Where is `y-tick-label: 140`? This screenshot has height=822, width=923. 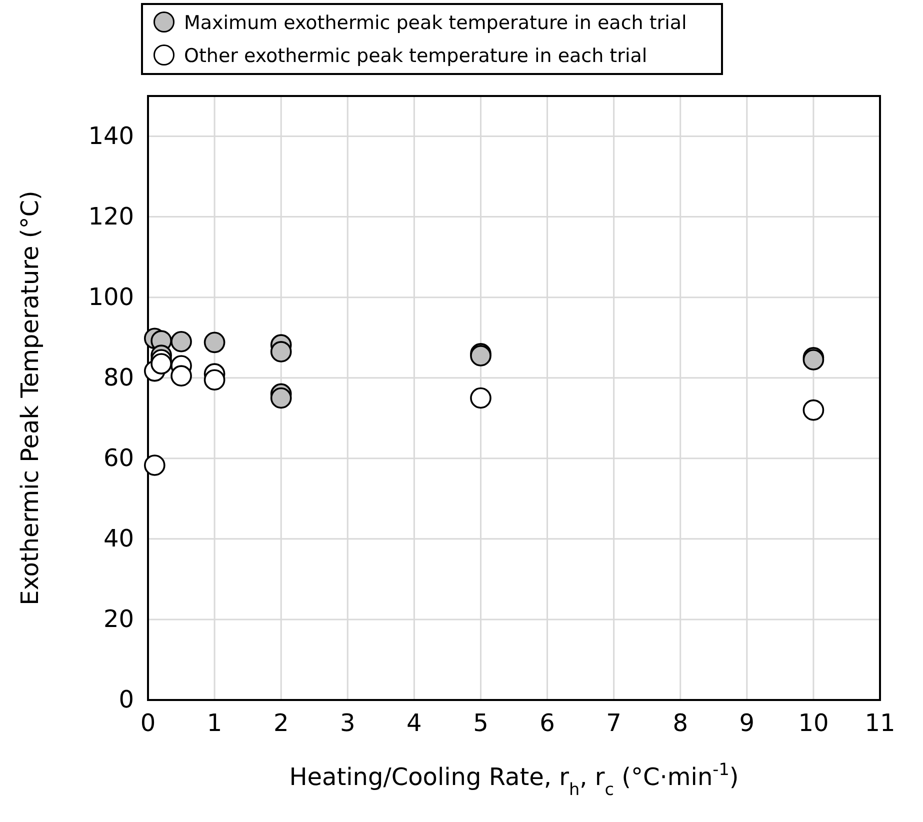
y-tick-label: 140 is located at coordinates (111, 136).